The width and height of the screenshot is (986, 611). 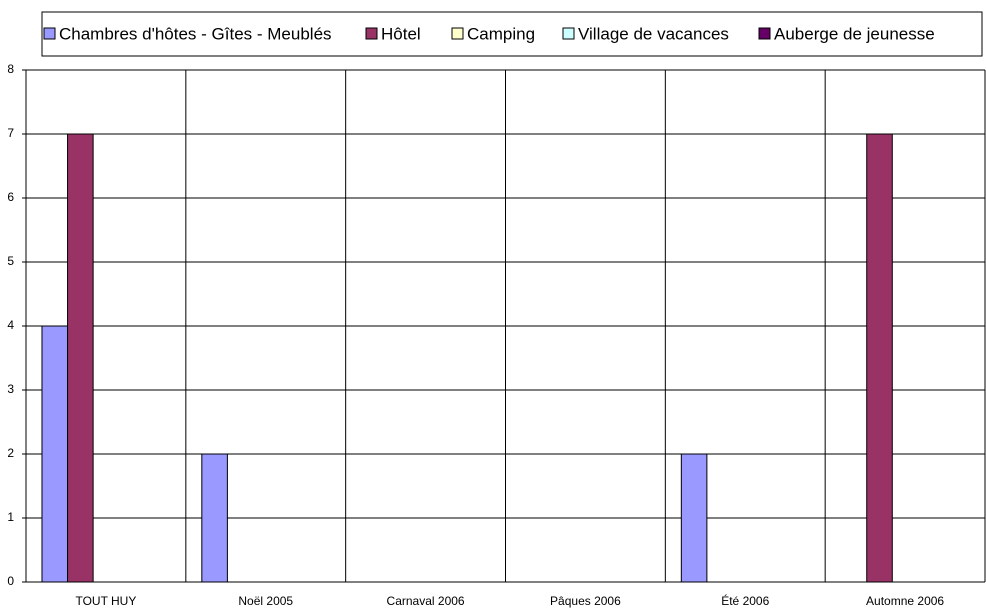 What do you see at coordinates (105, 601) in the screenshot?
I see `x-tick-label: TOUT HUY` at bounding box center [105, 601].